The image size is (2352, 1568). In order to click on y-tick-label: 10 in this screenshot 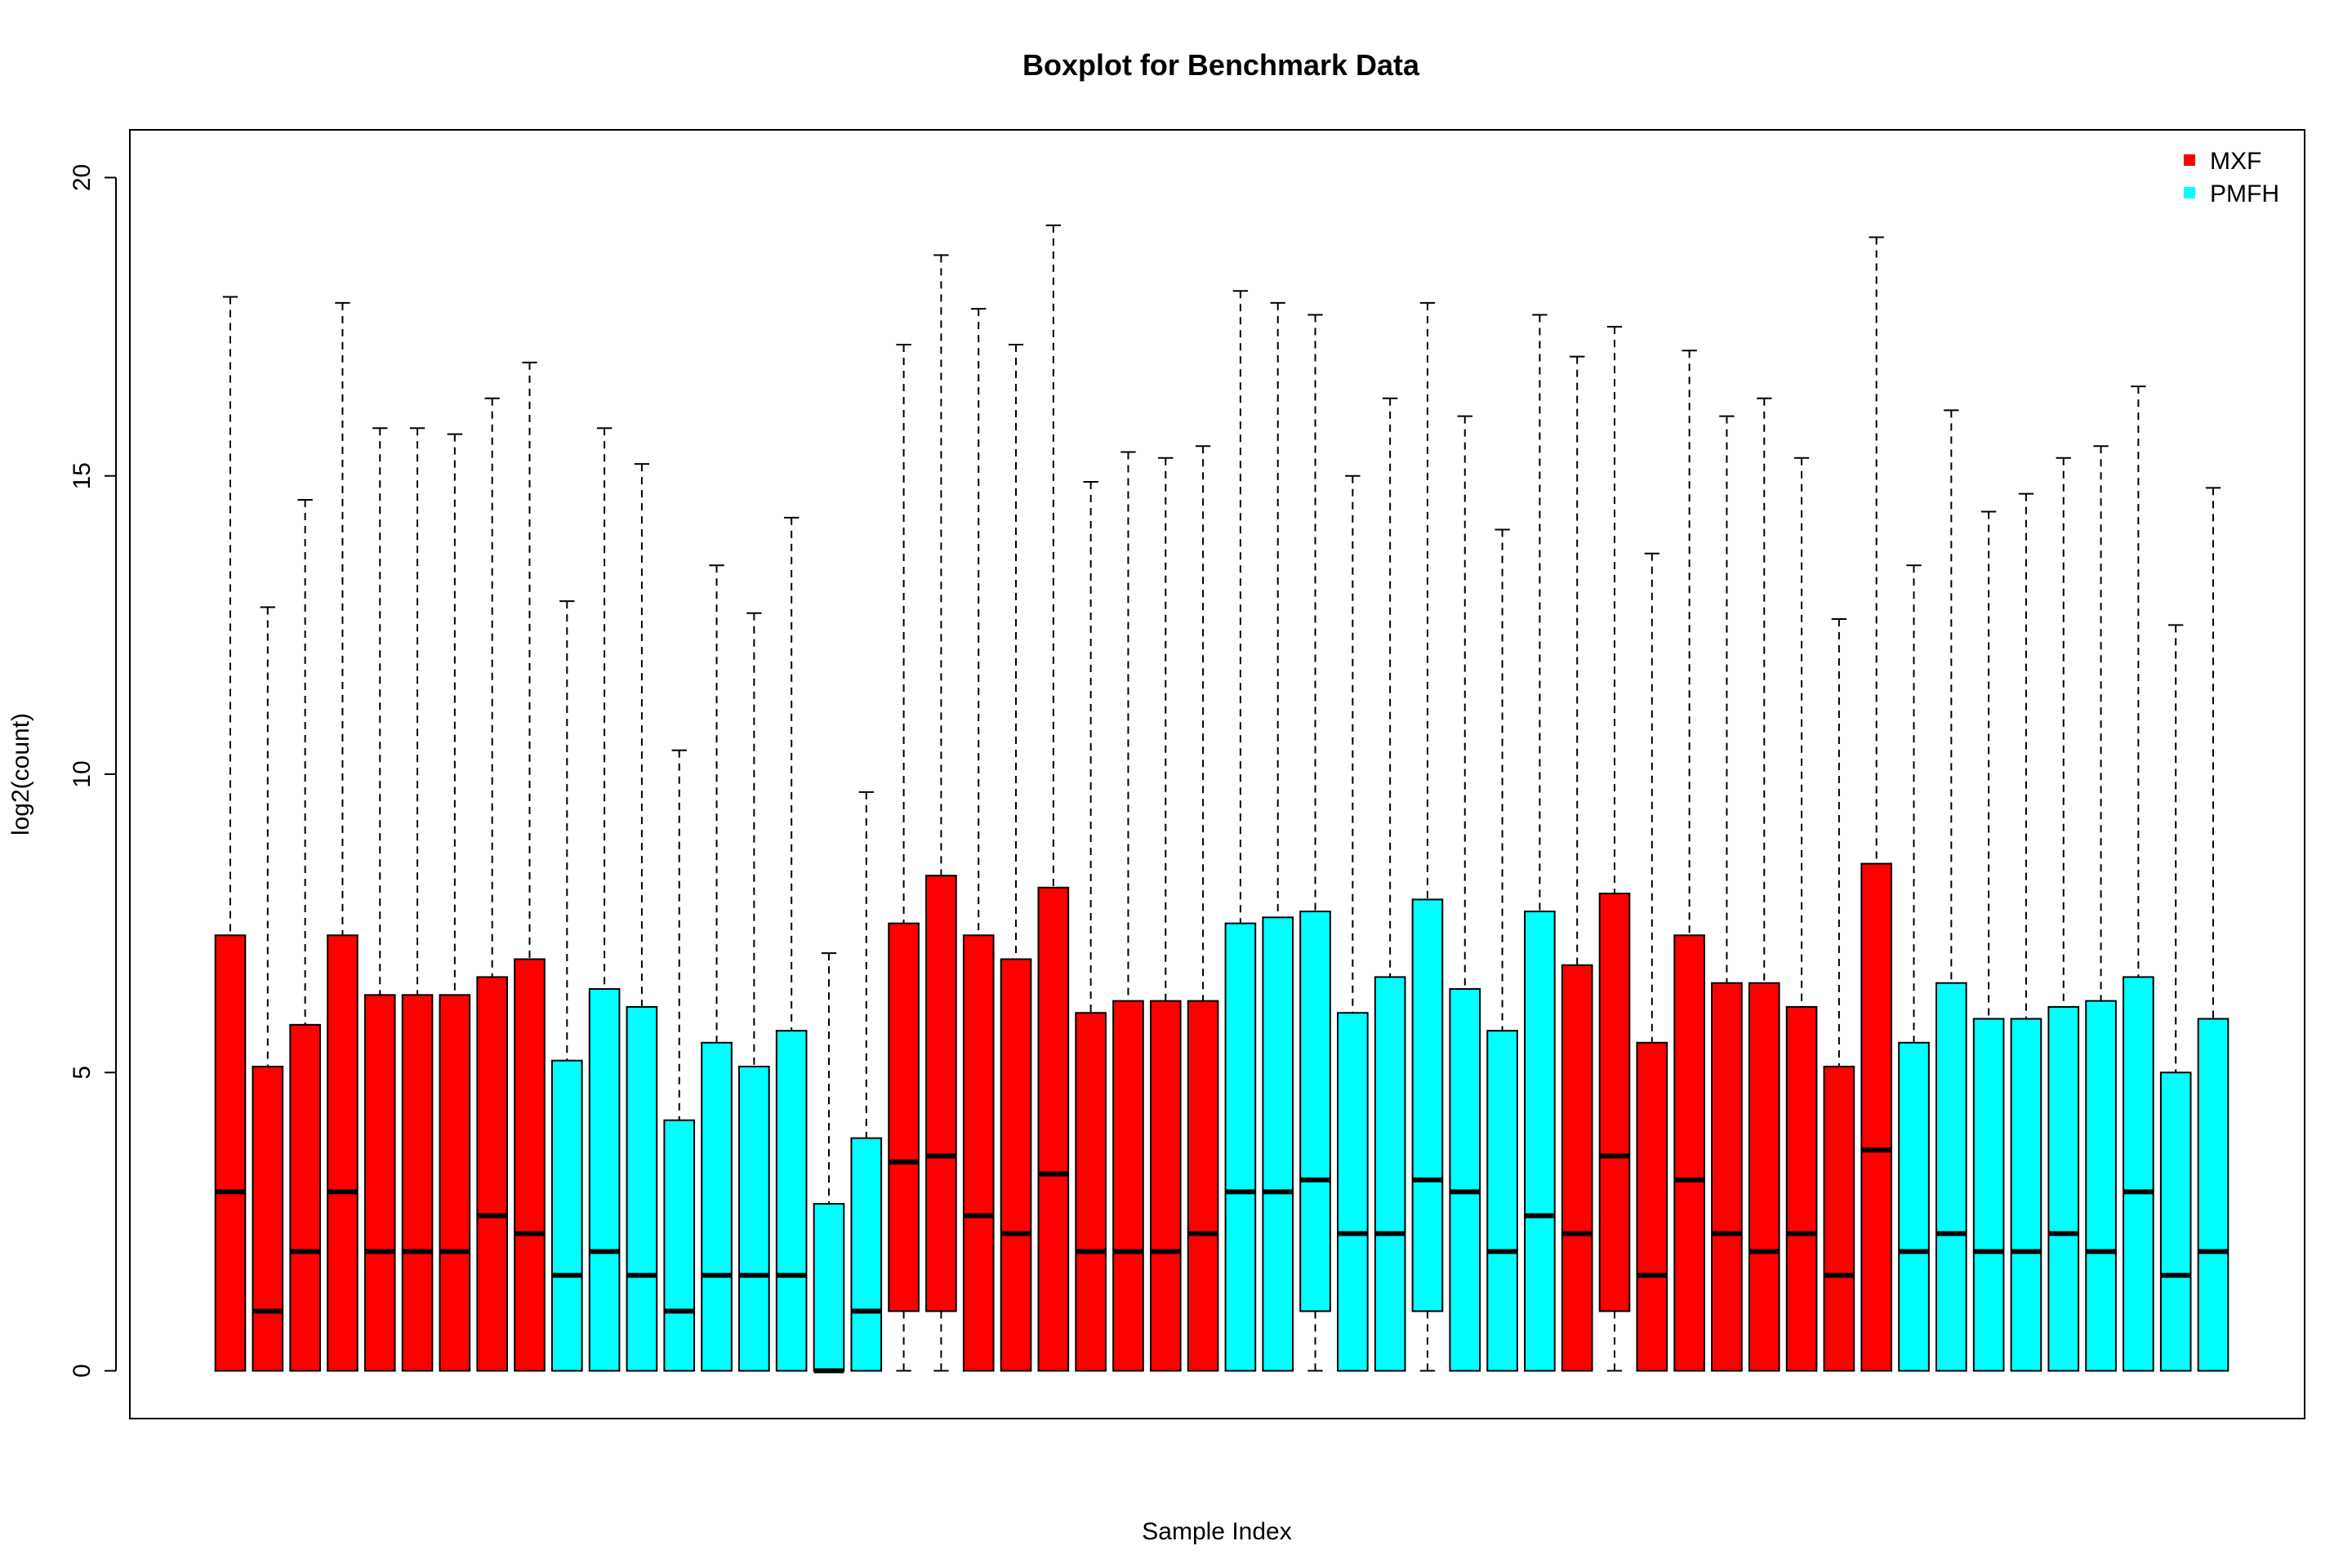, I will do `click(82, 773)`.